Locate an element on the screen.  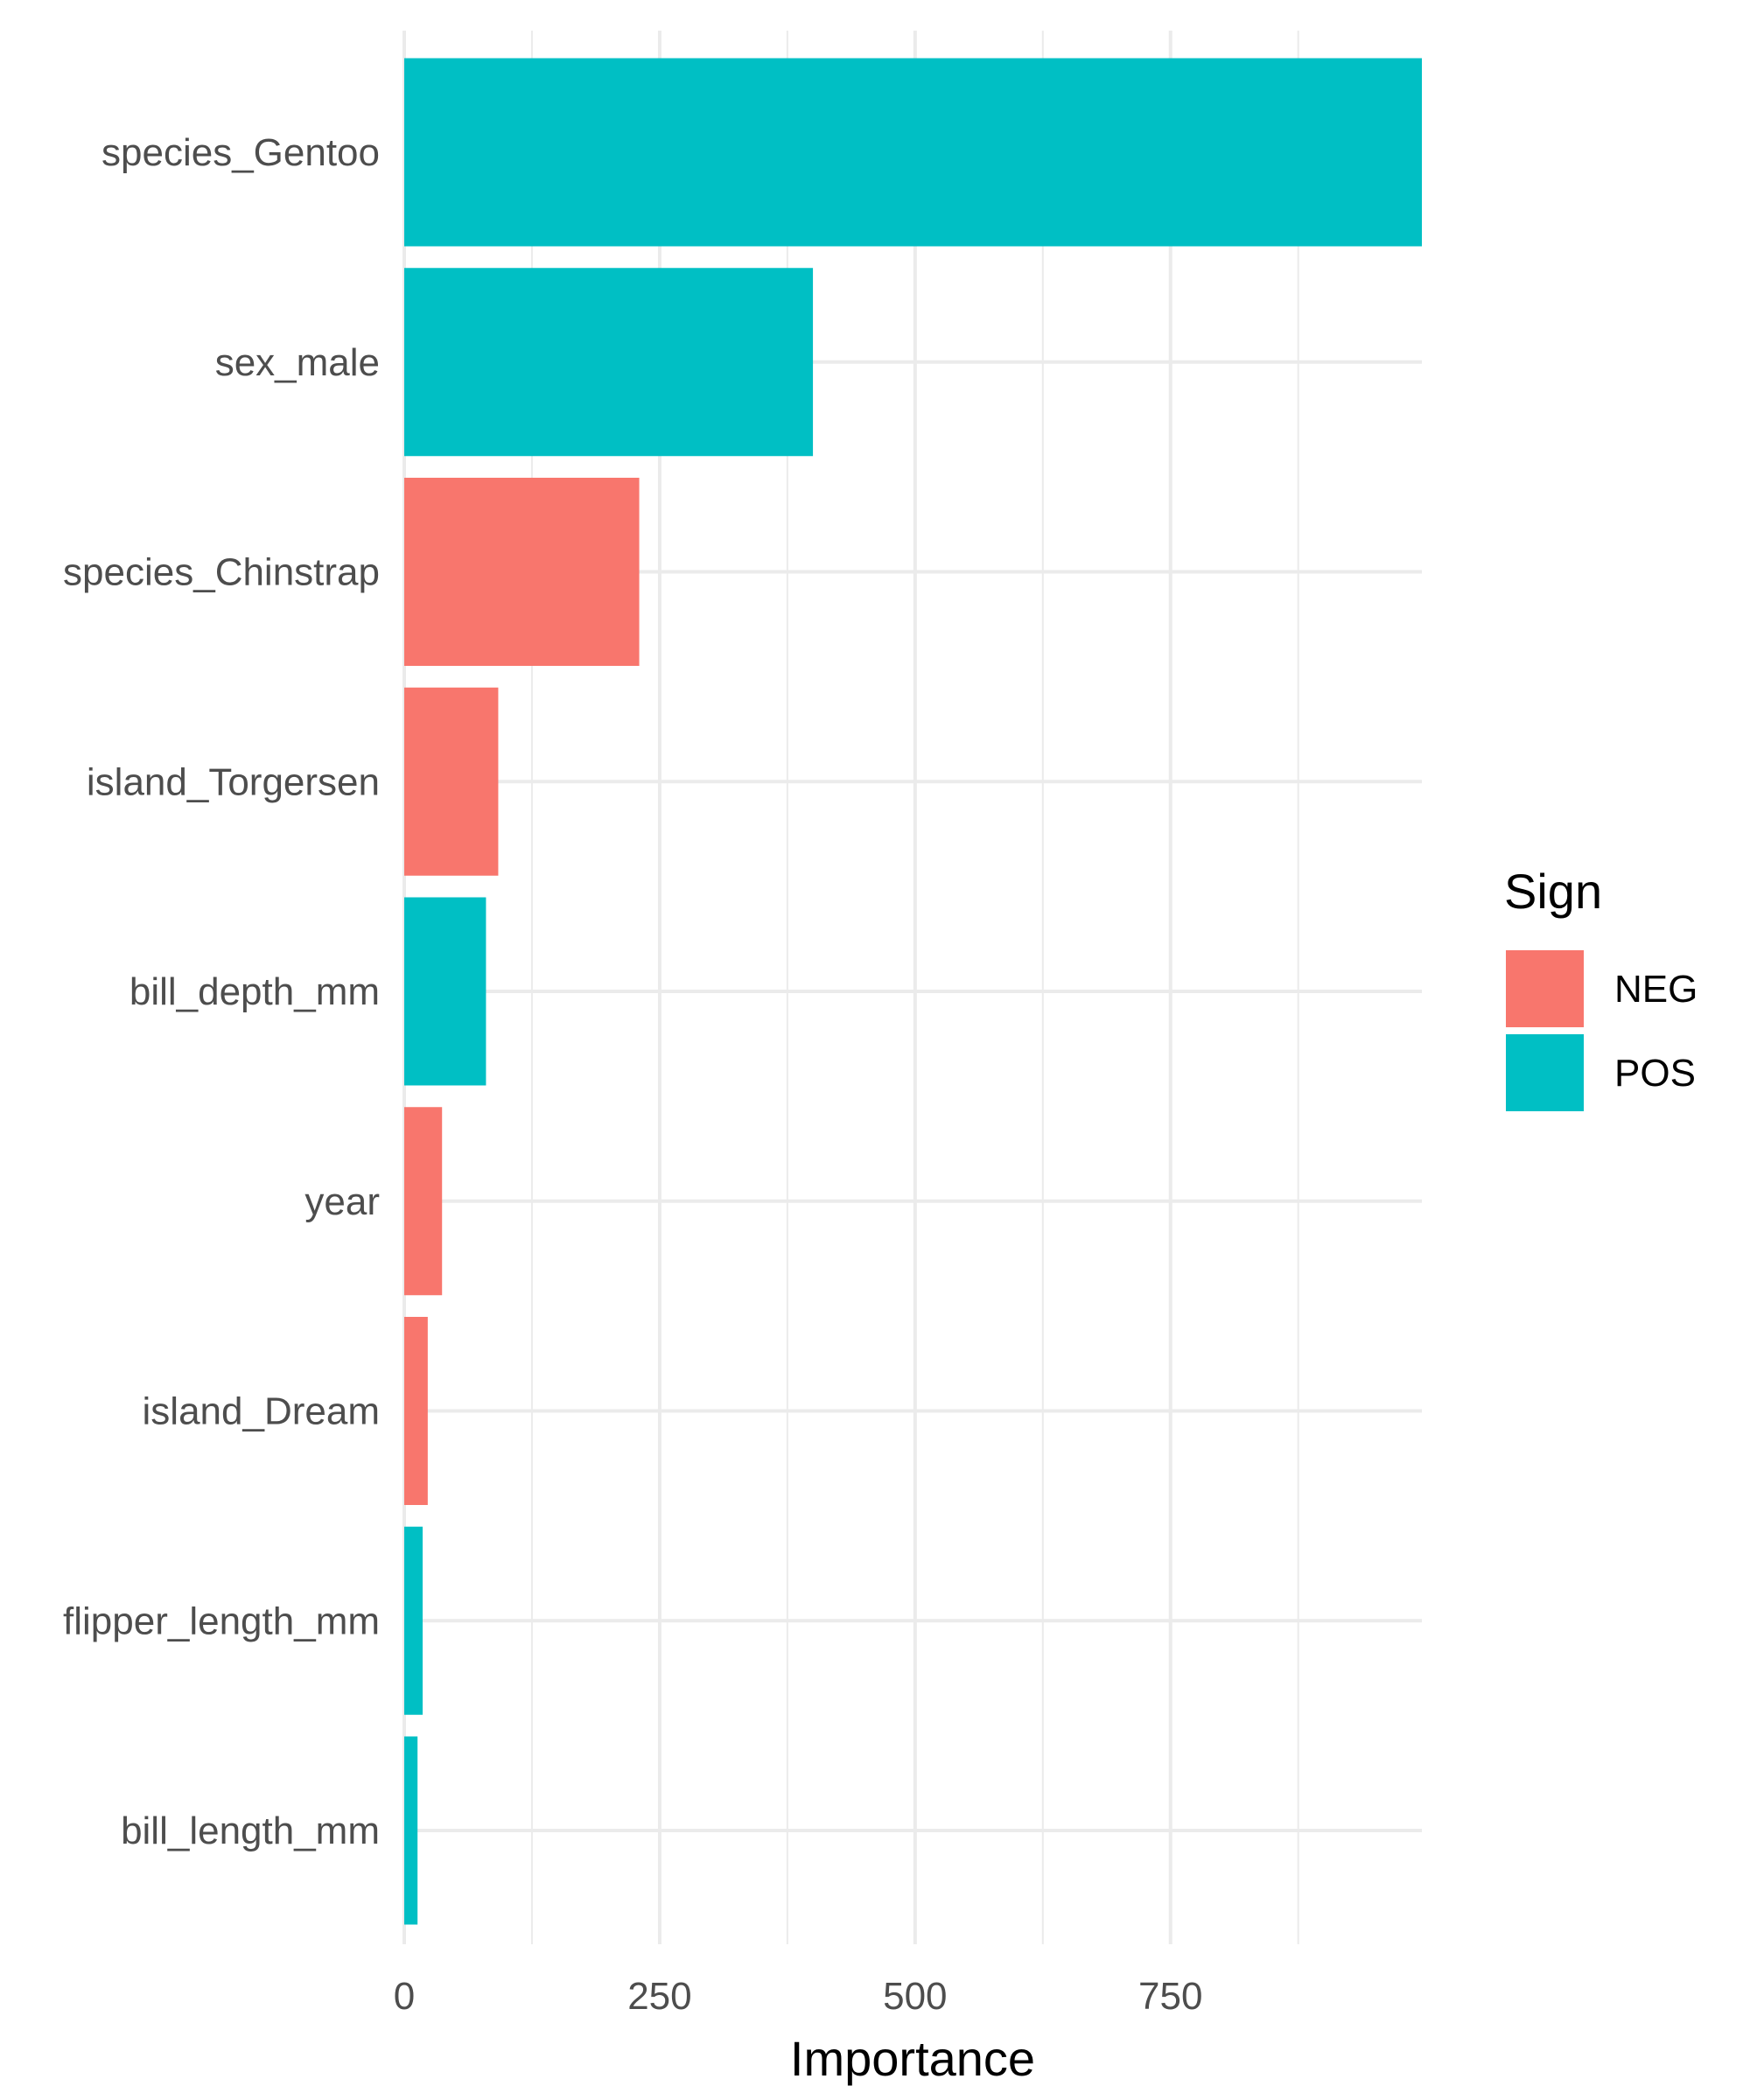
legend-label-pos: POS is located at coordinates (1655, 1073).